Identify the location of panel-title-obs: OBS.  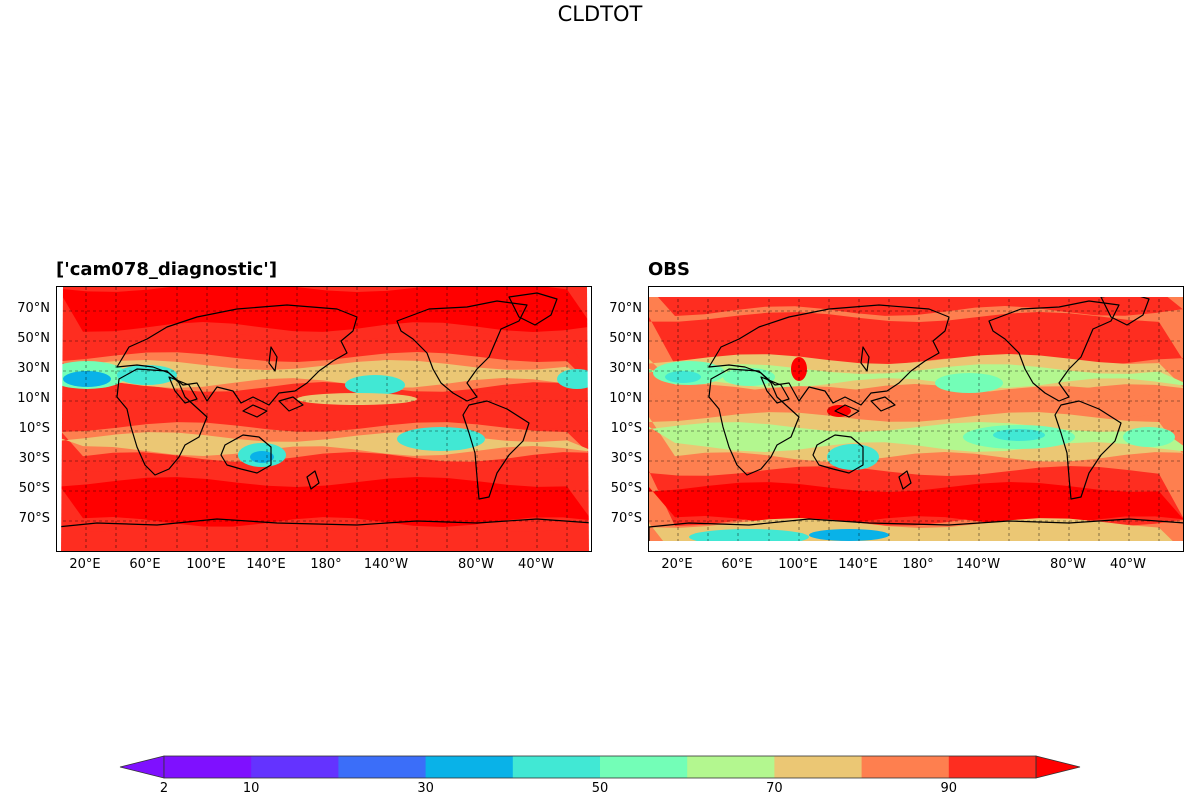
(669, 269).